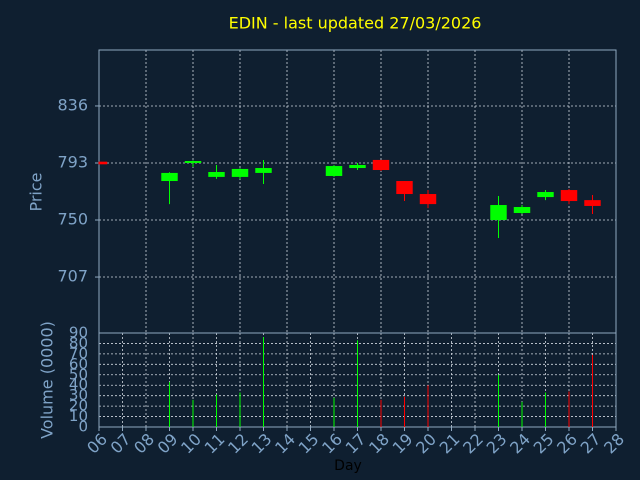 The width and height of the screenshot is (640, 480). I want to click on volume-tick-label: 30, so click(78, 395).